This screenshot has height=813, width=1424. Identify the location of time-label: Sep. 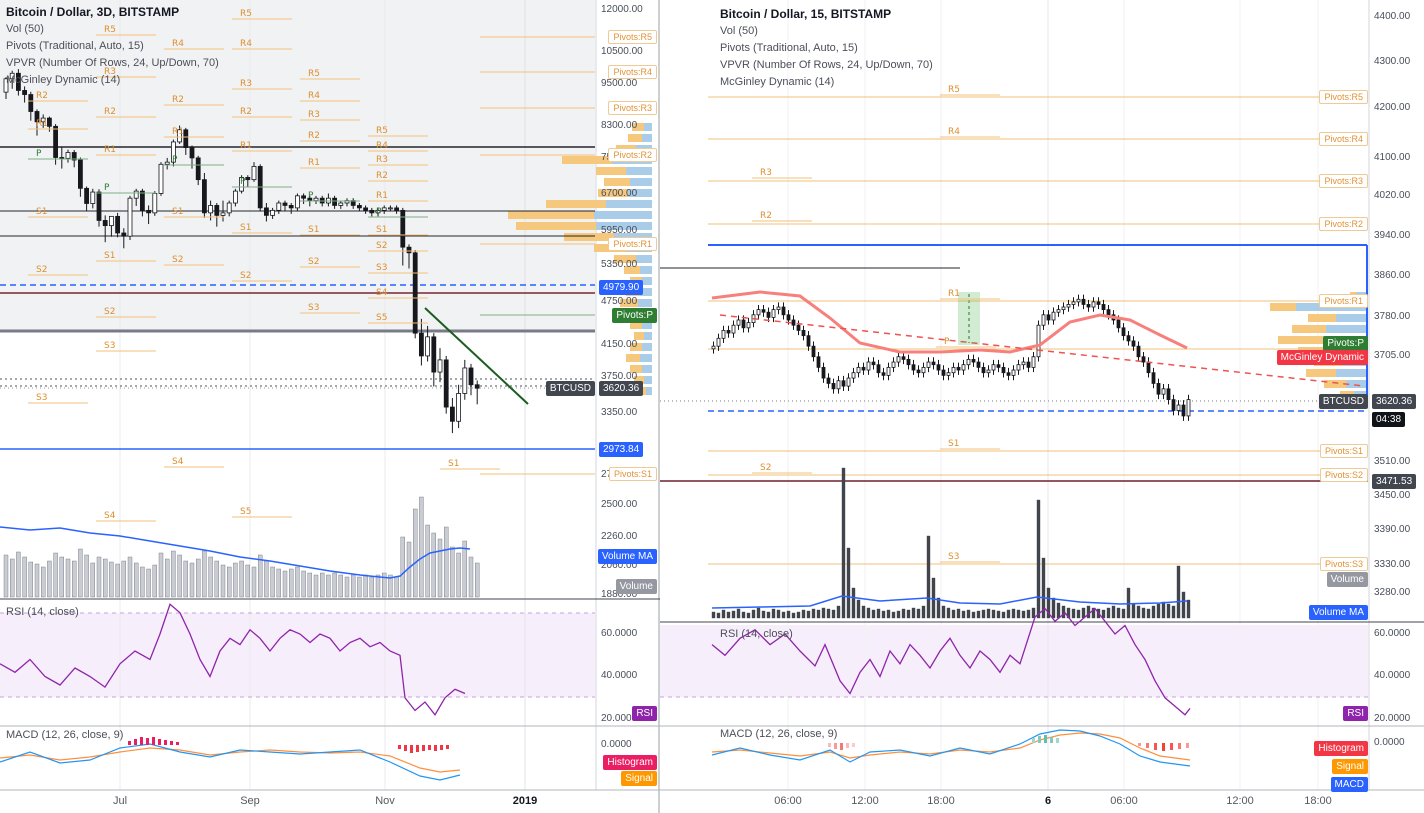
(250, 801).